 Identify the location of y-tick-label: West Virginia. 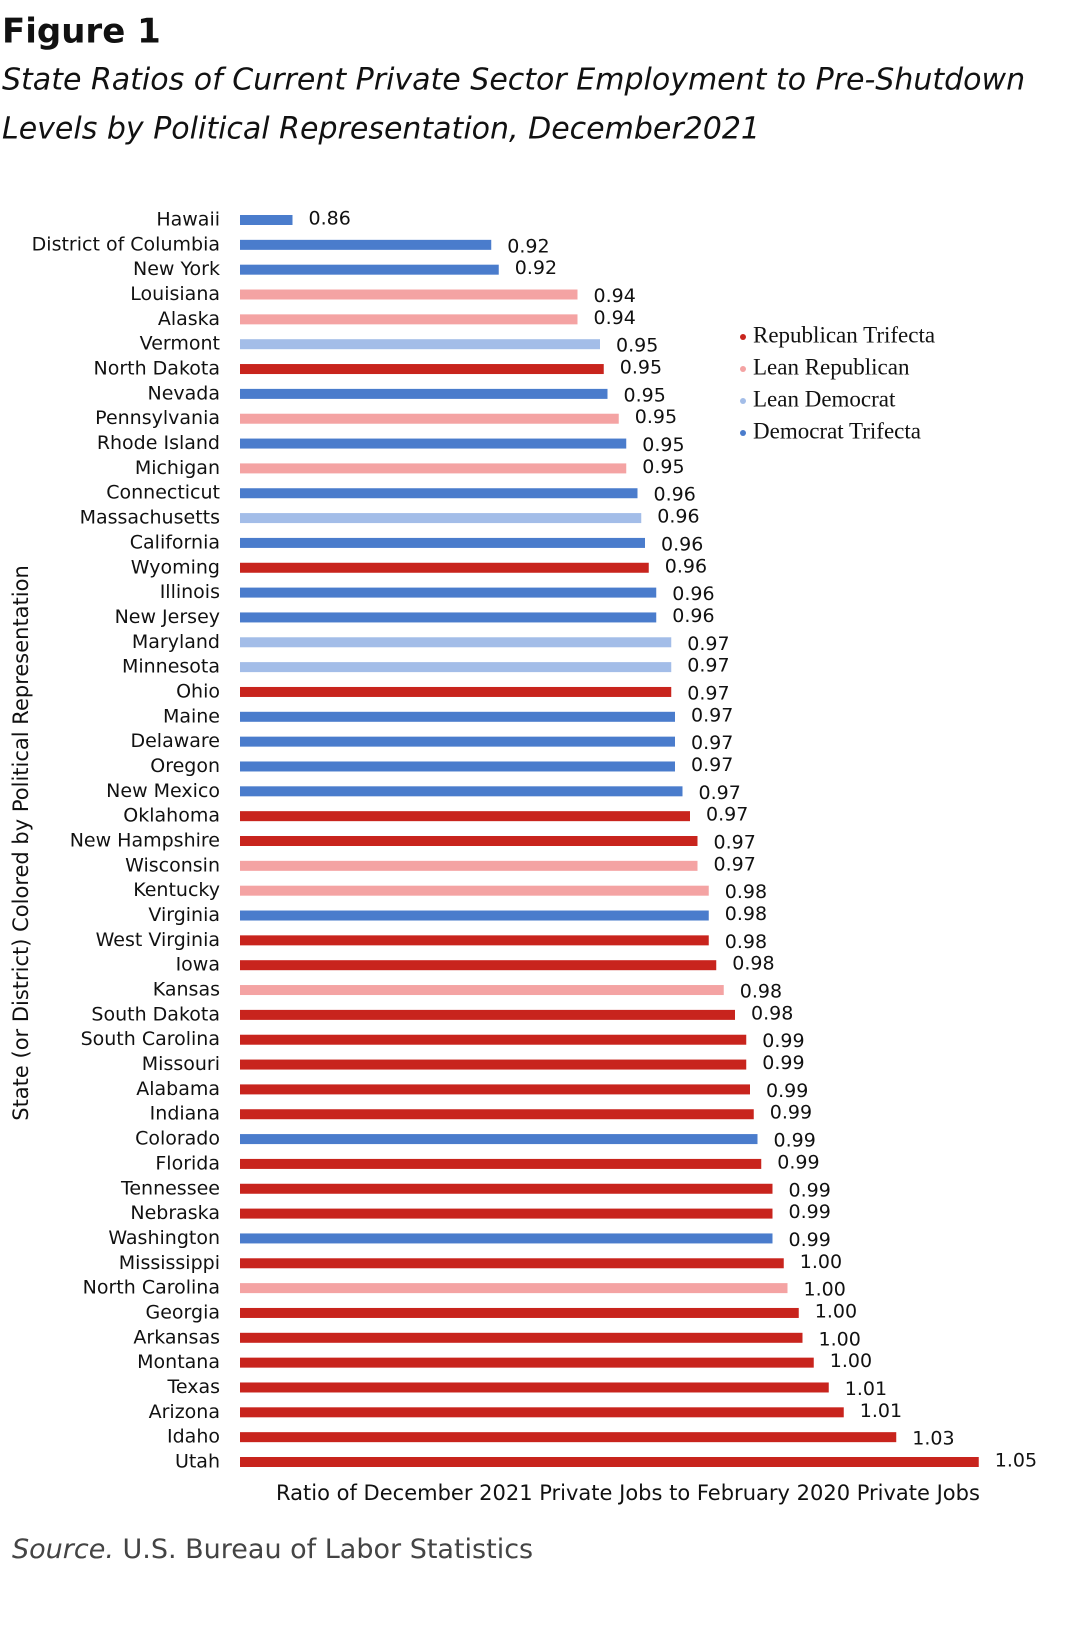
(158, 940).